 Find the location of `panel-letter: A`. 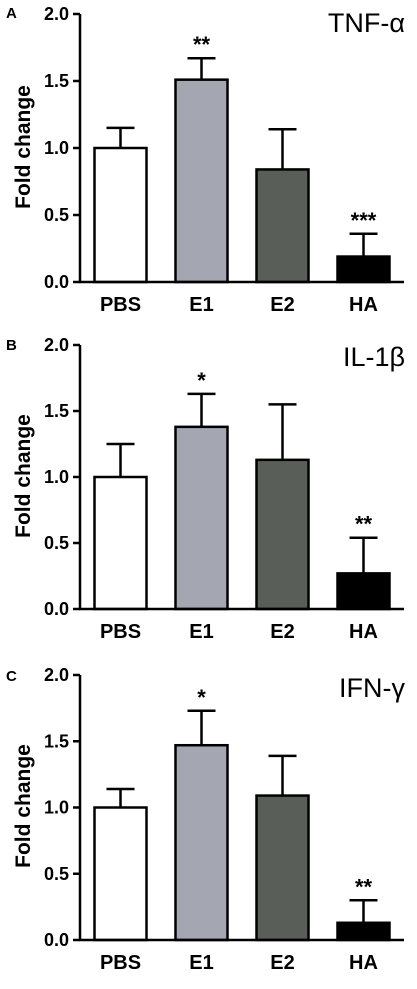

panel-letter: A is located at coordinates (11, 13).